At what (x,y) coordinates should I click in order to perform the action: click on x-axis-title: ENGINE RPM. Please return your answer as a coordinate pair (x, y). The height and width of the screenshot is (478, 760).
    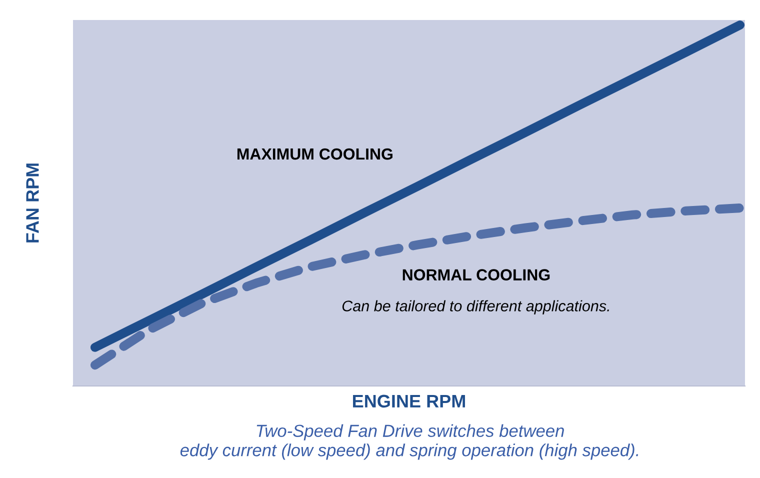
    Looking at the image, I should click on (409, 401).